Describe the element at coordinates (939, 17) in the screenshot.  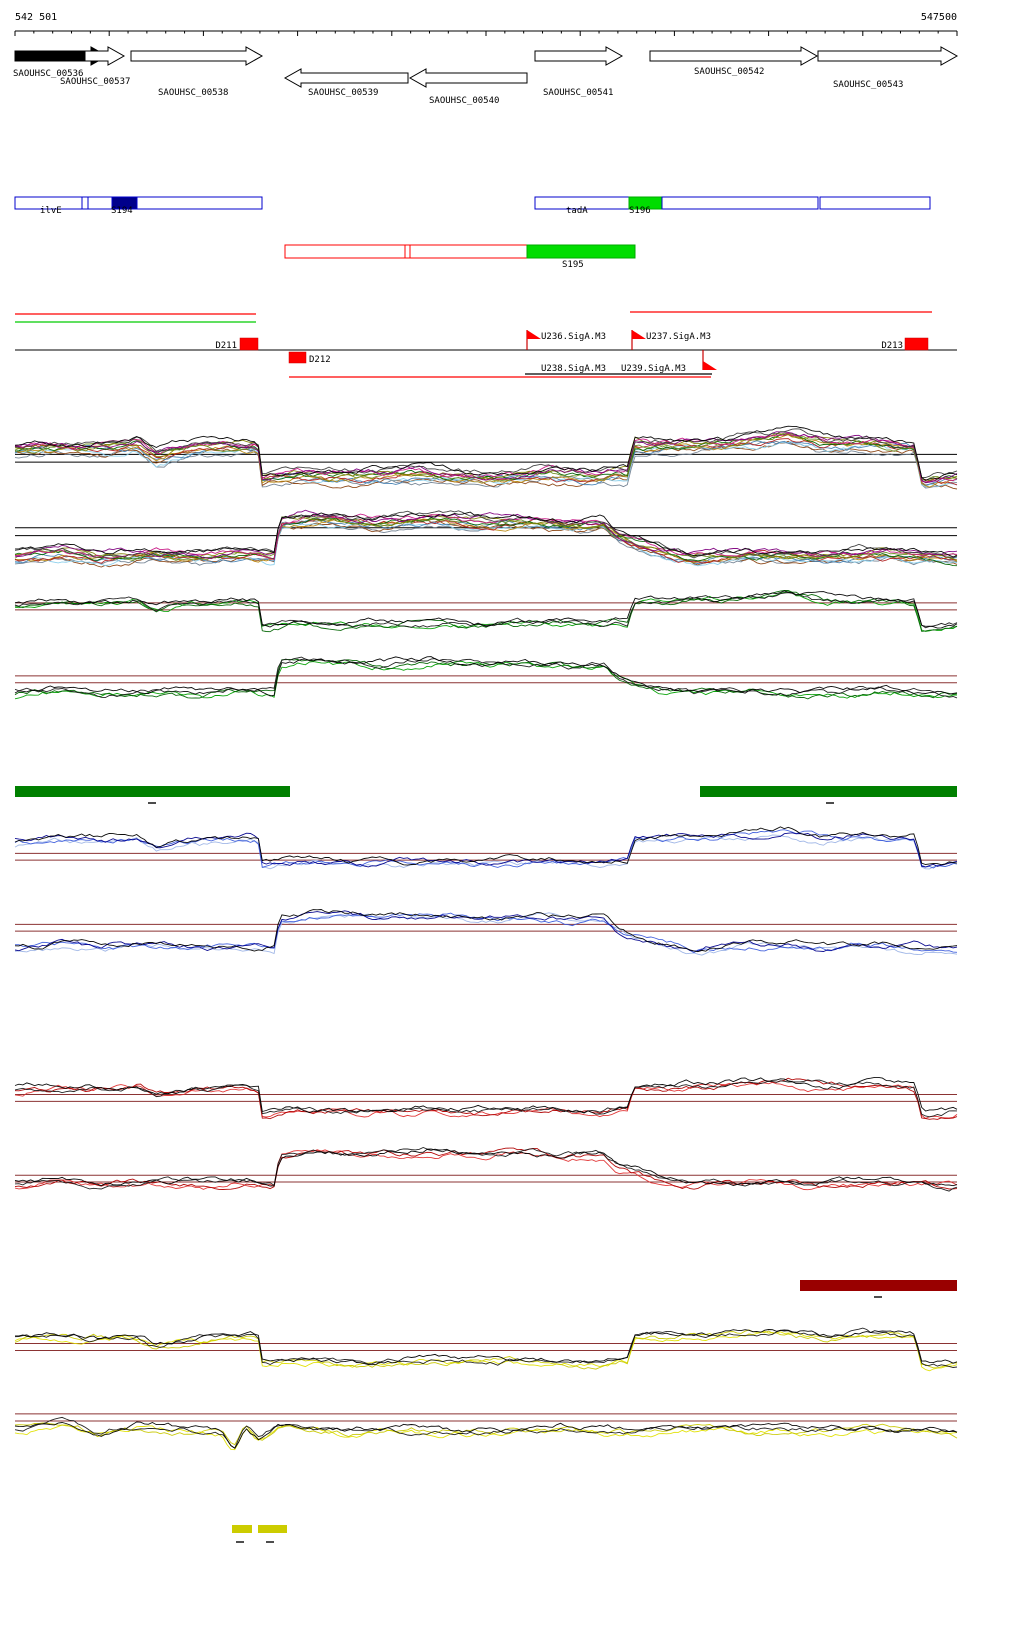
I see `ruler-right-label: 547500` at that location.